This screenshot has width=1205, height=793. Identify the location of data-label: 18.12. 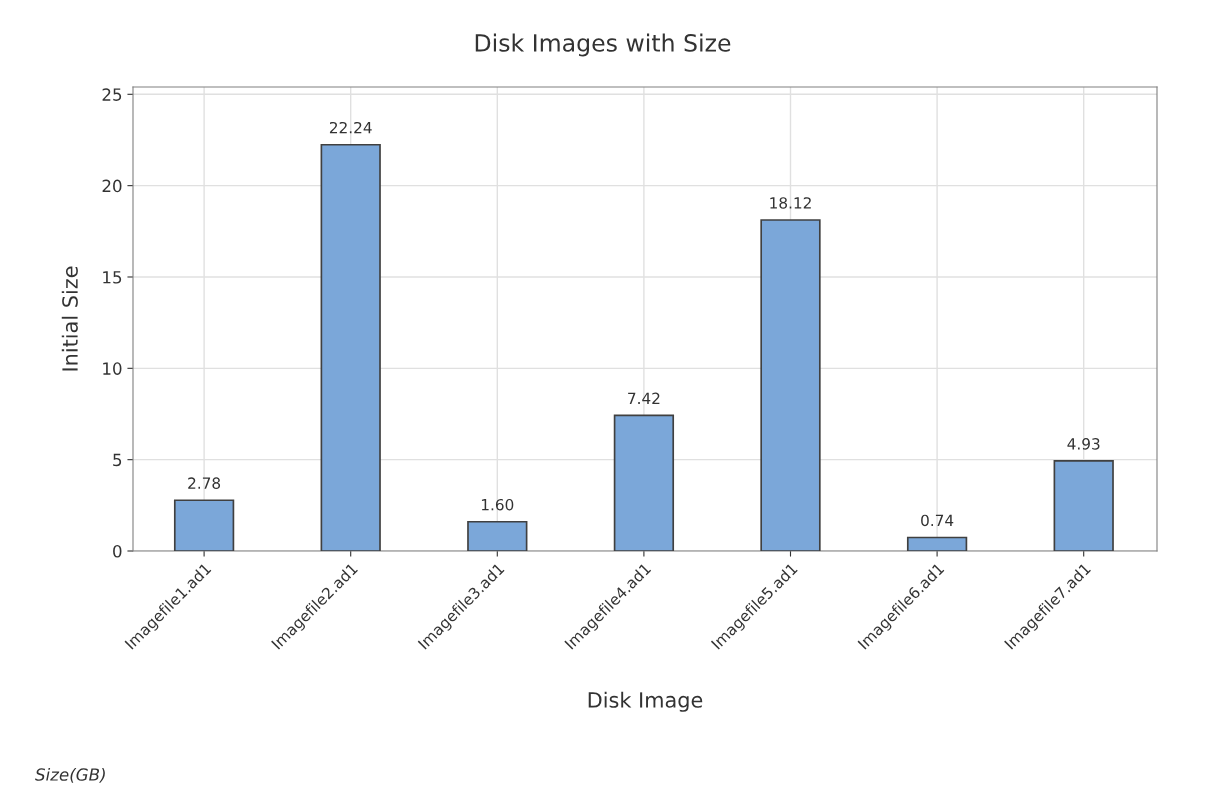
(790, 203).